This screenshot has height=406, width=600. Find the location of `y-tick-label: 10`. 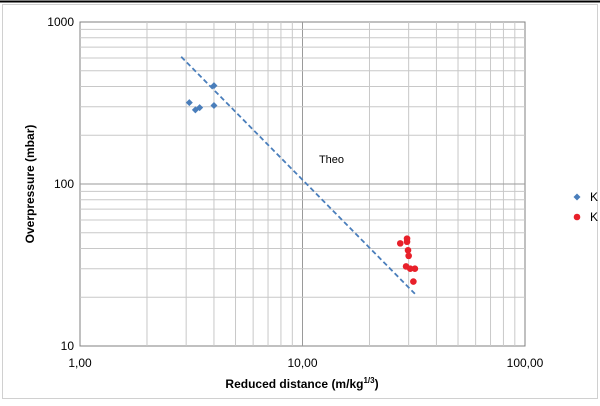

y-tick-label: 10 is located at coordinates (68, 346).